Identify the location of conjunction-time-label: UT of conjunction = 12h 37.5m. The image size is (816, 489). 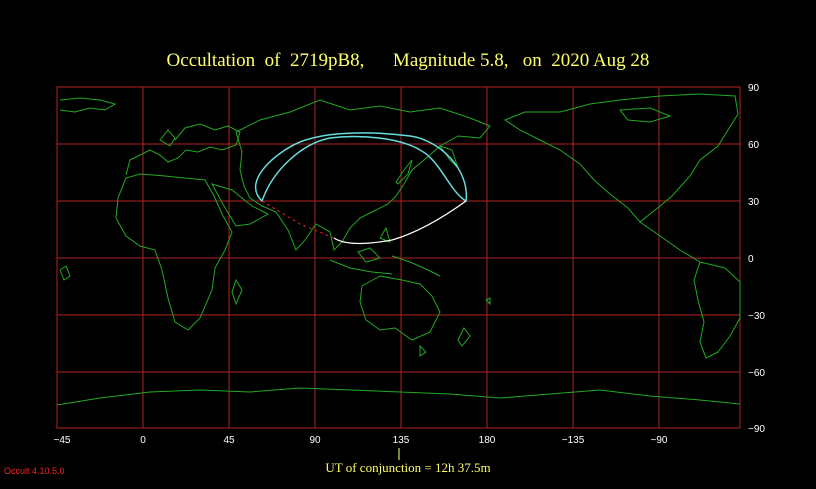
(408, 467).